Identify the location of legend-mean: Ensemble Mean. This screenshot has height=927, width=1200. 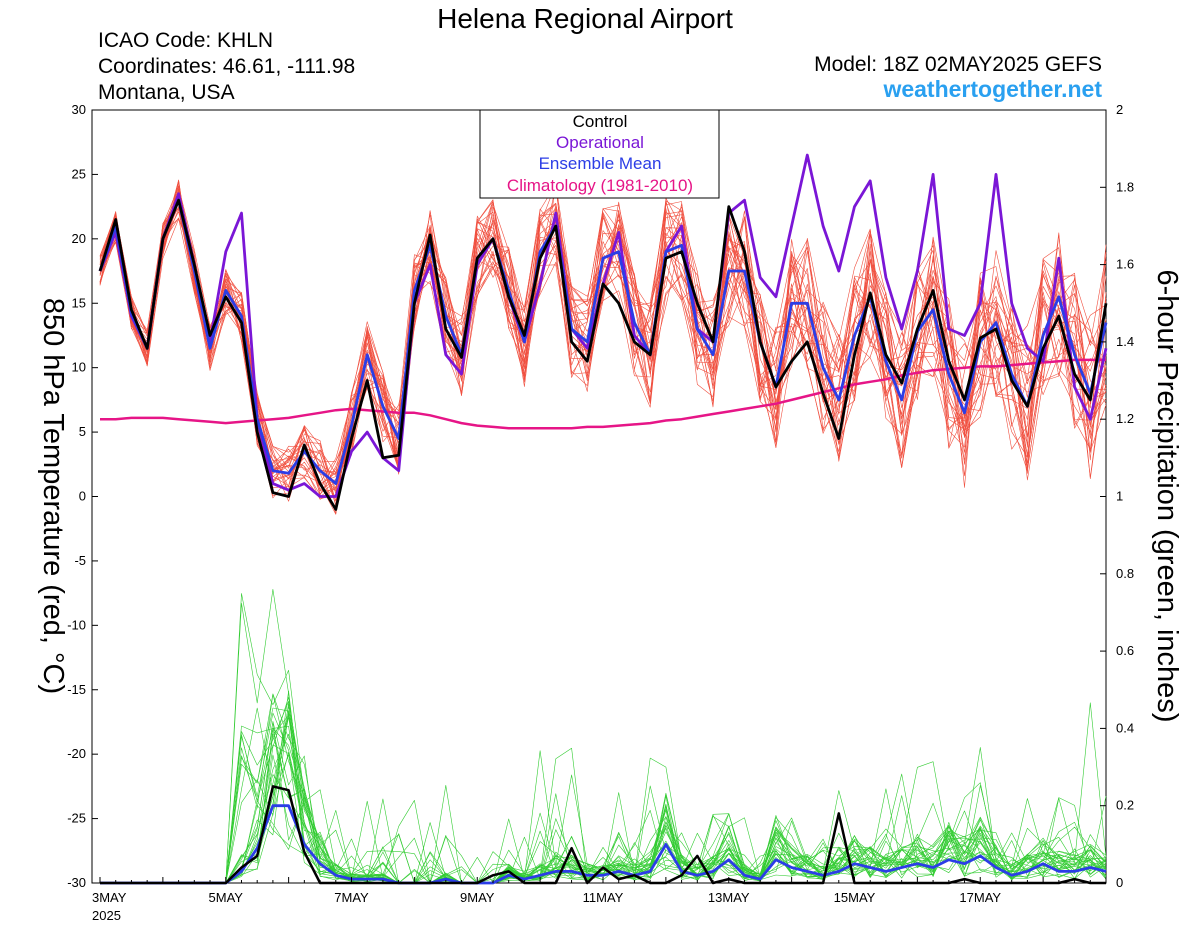
(600, 163).